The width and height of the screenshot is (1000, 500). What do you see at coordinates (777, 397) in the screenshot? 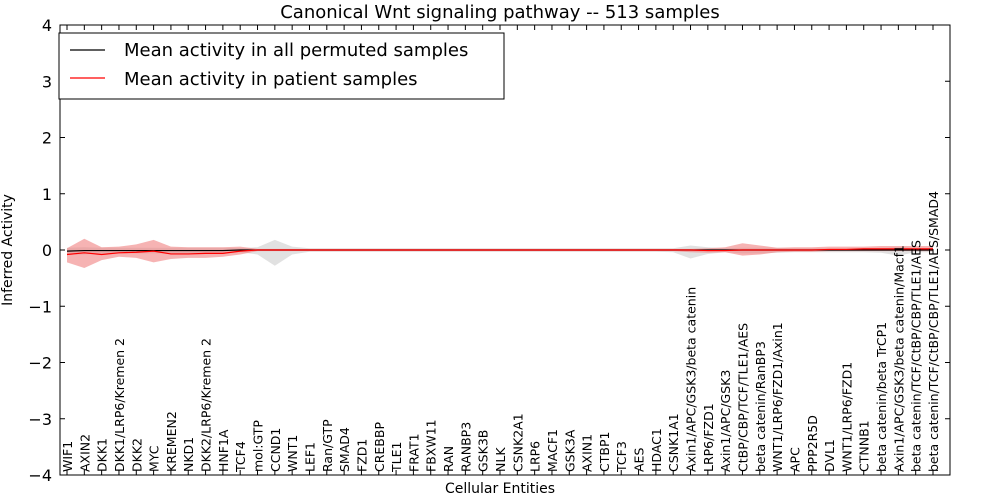
I see `x-tick-label: WNT1/LRP6/FZD1/Axin1` at bounding box center [777, 397].